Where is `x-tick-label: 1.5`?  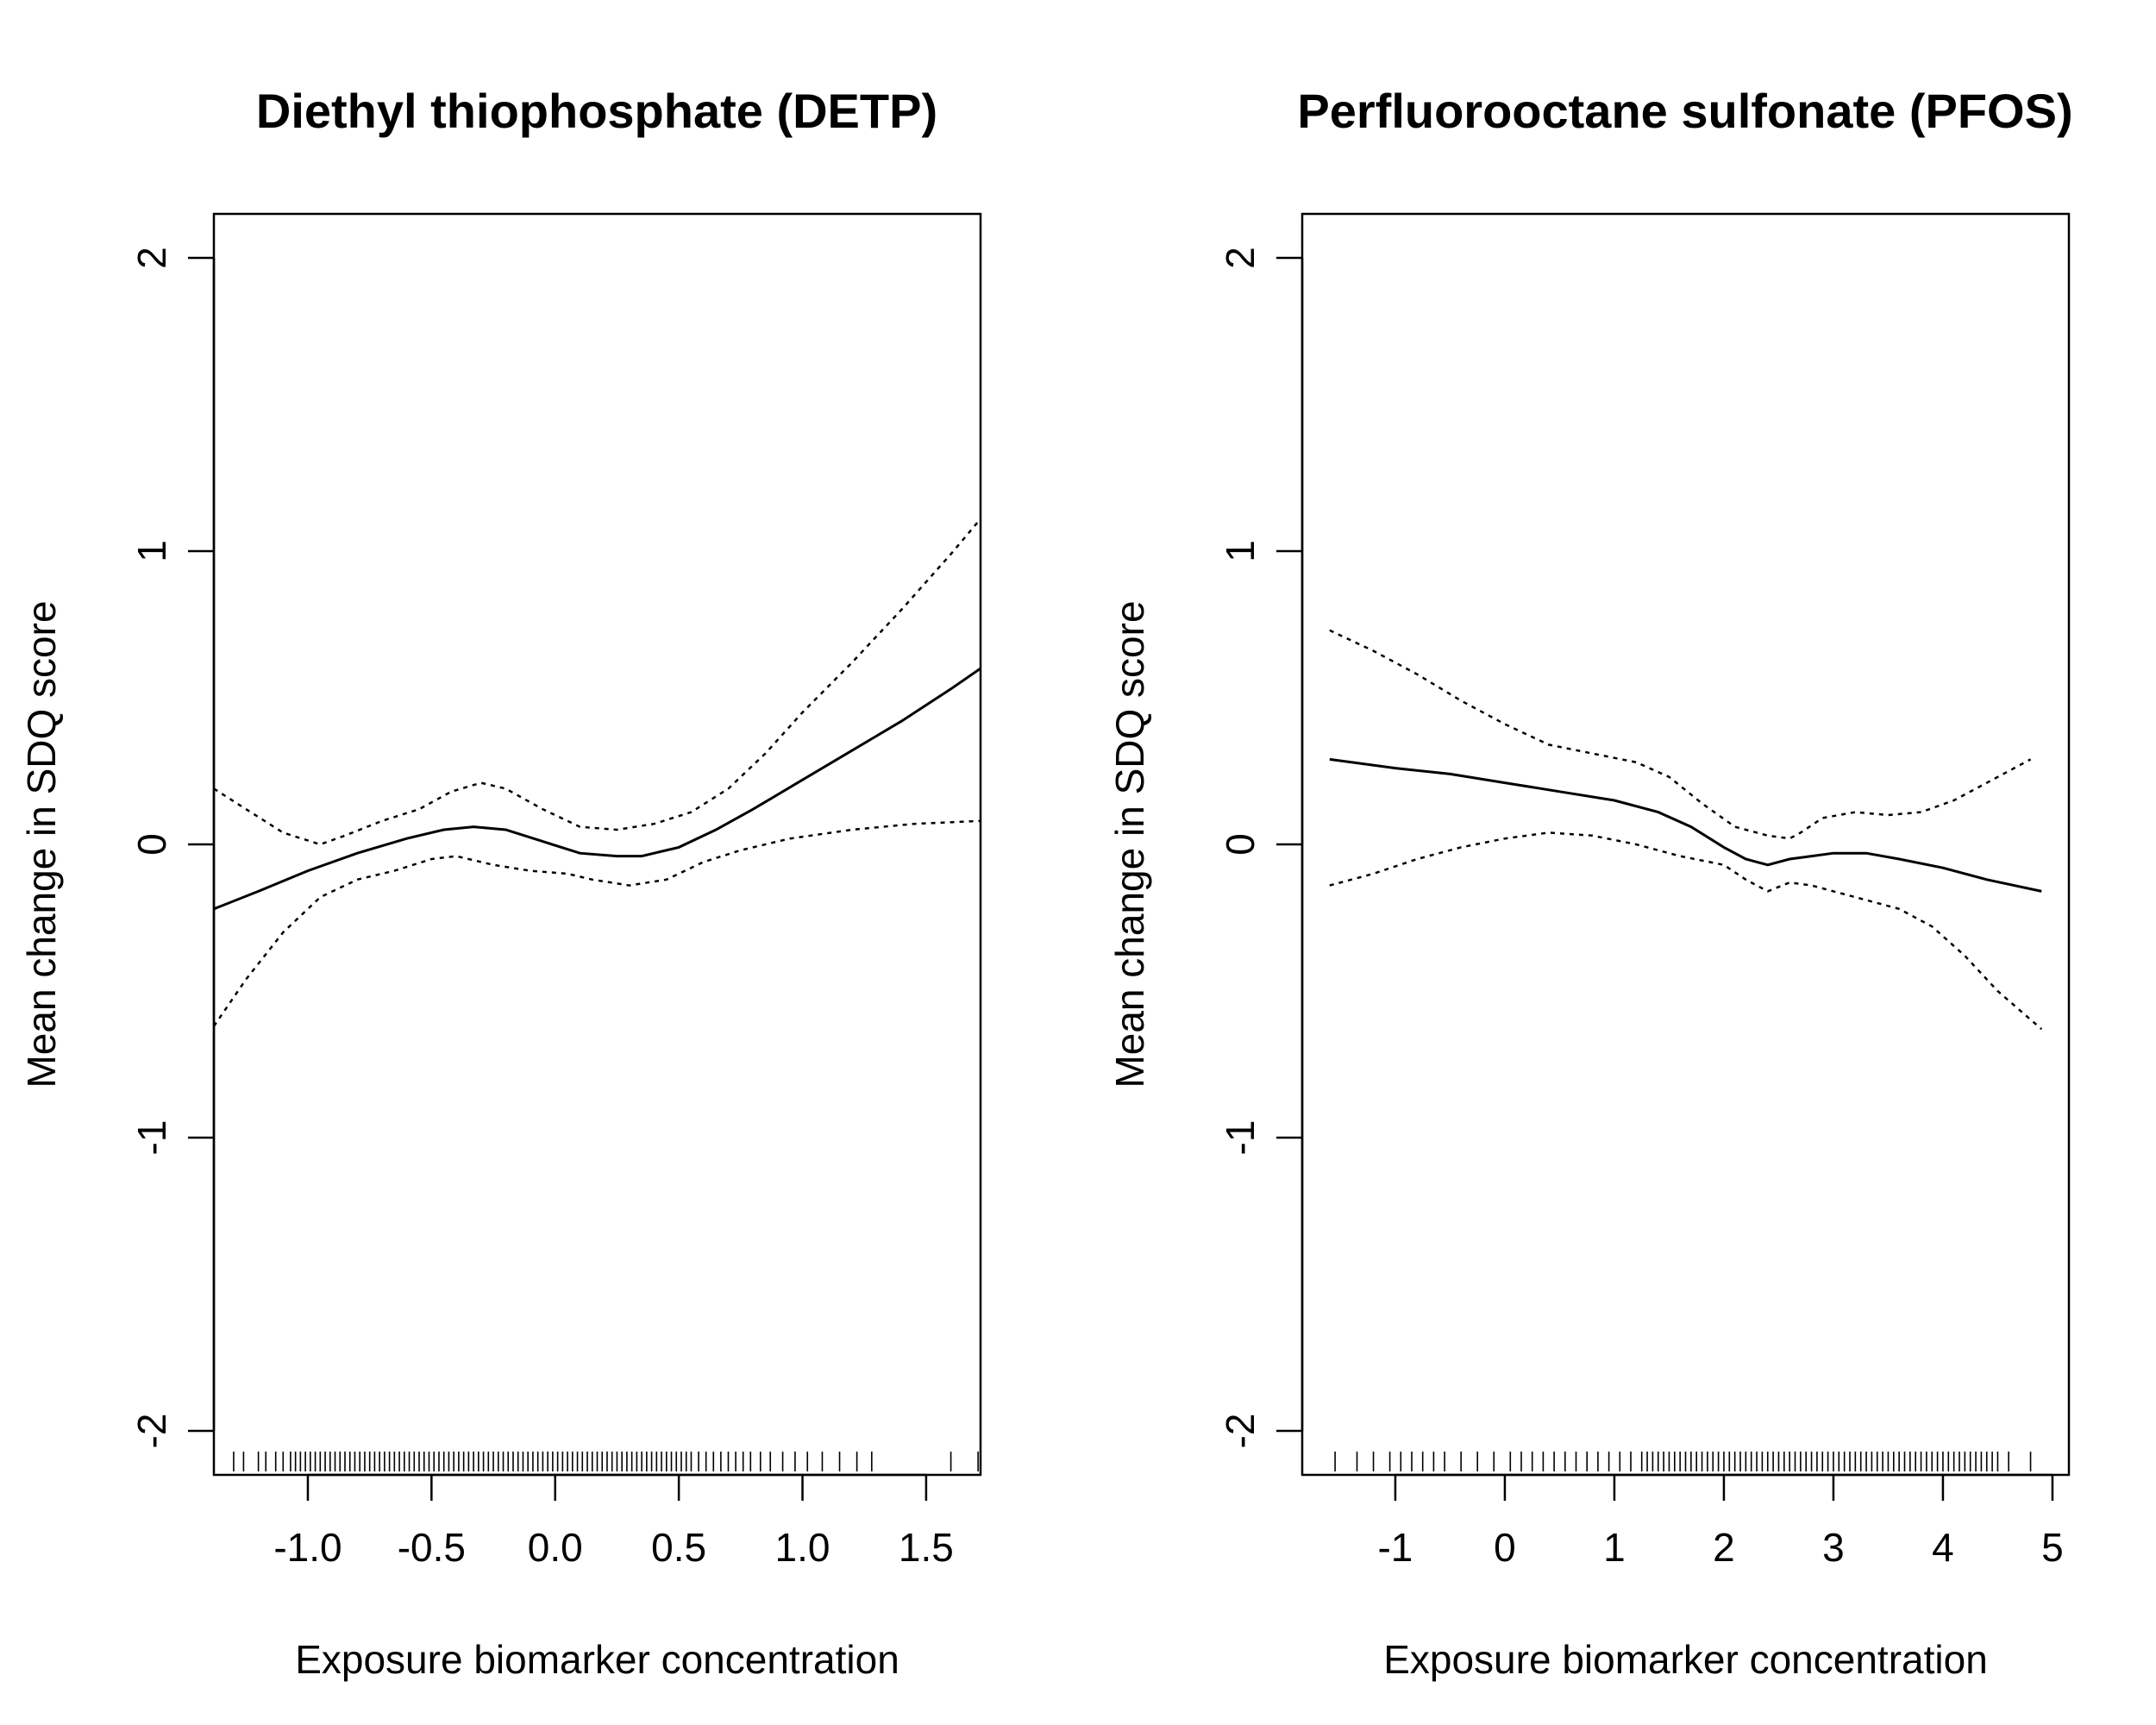 x-tick-label: 1.5 is located at coordinates (926, 1548).